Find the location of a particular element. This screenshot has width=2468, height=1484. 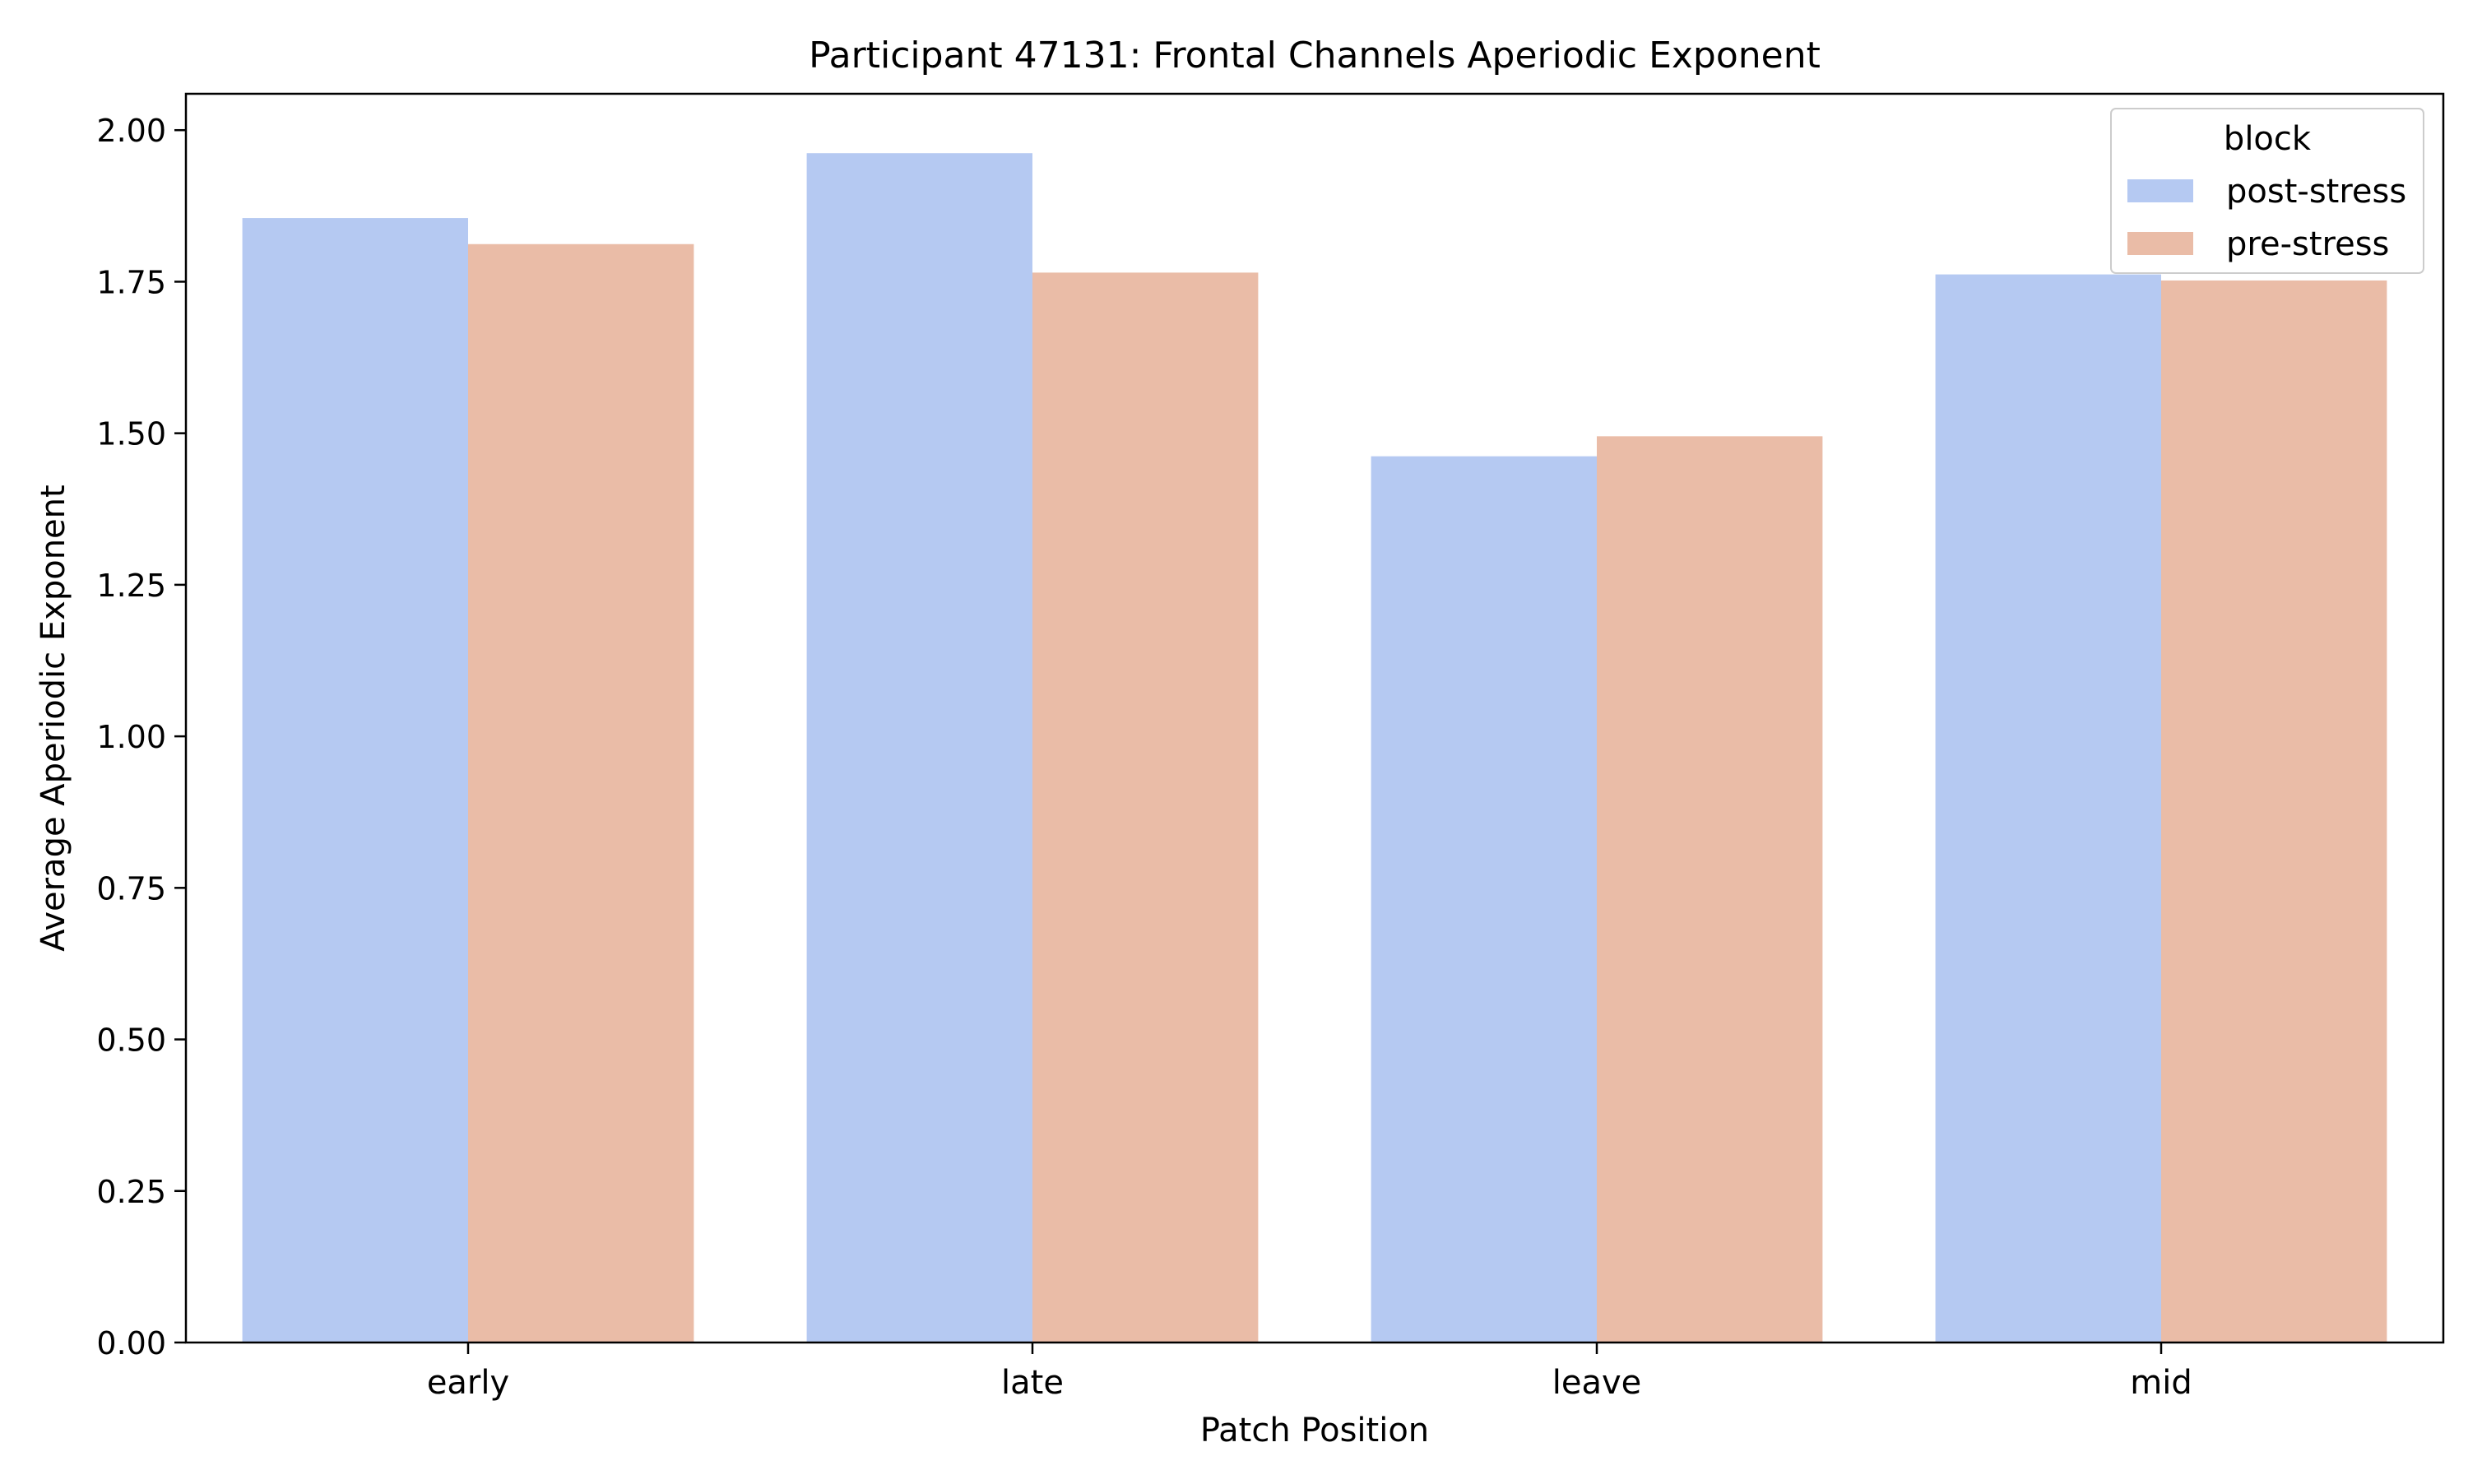

y-tick-label: 1.25 is located at coordinates (131, 586).